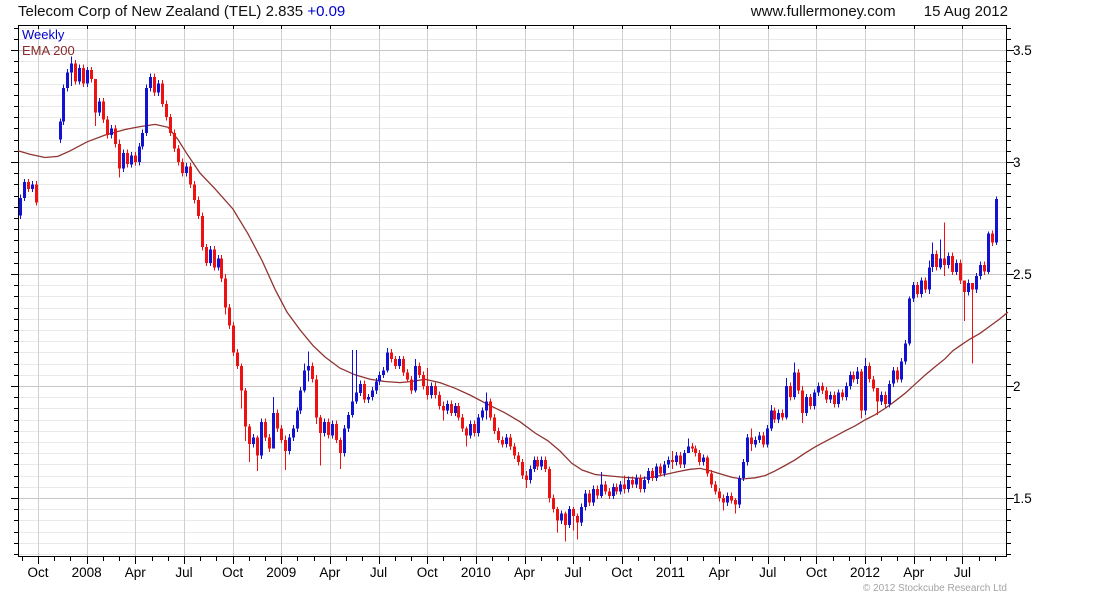 The height and width of the screenshot is (600, 1100). What do you see at coordinates (161, 11) in the screenshot?
I see `instrument-name-price: Telecom Corp of New Zealand (TEL) 2.835` at bounding box center [161, 11].